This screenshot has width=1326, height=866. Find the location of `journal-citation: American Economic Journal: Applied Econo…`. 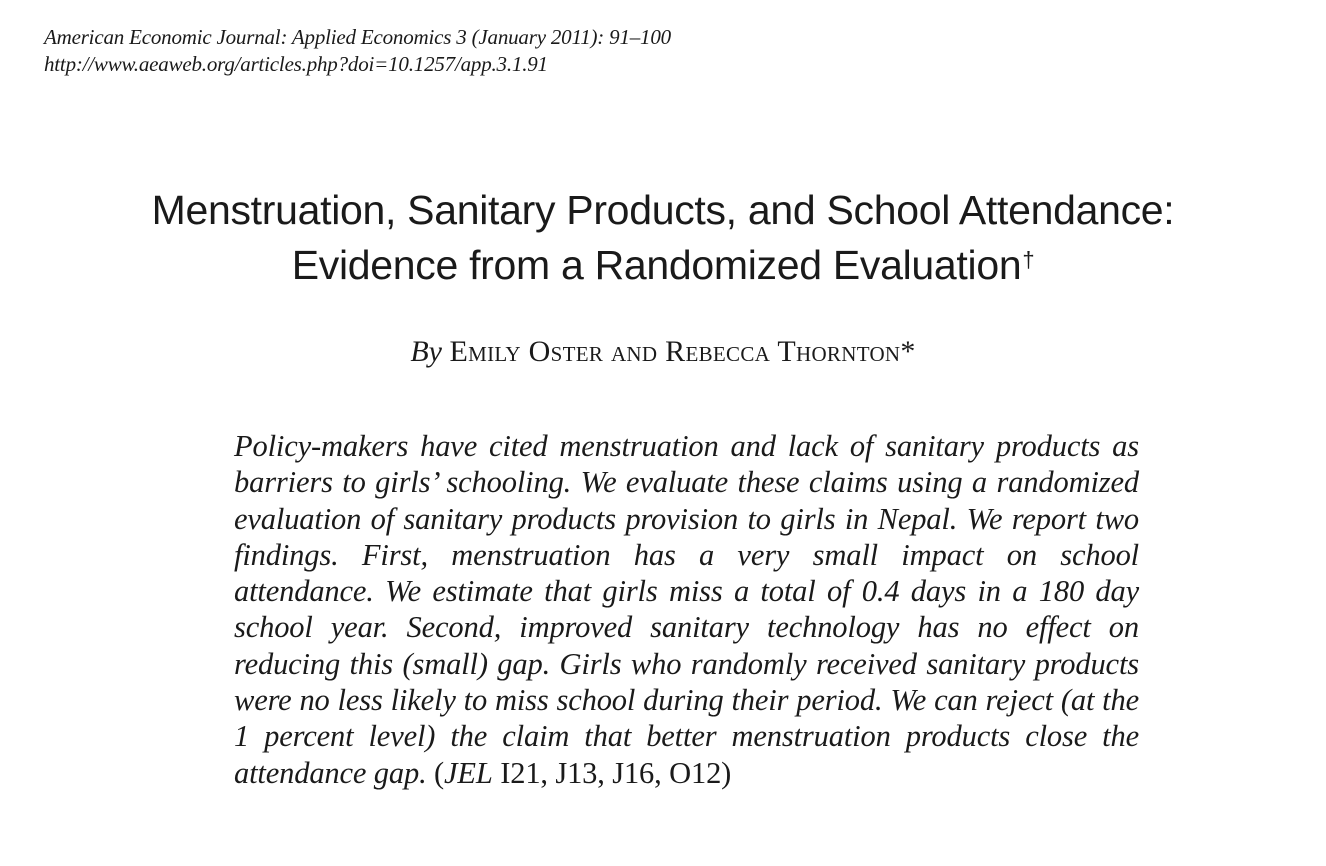

journal-citation: American Economic Journal: Applied Econo… is located at coordinates (357, 37).